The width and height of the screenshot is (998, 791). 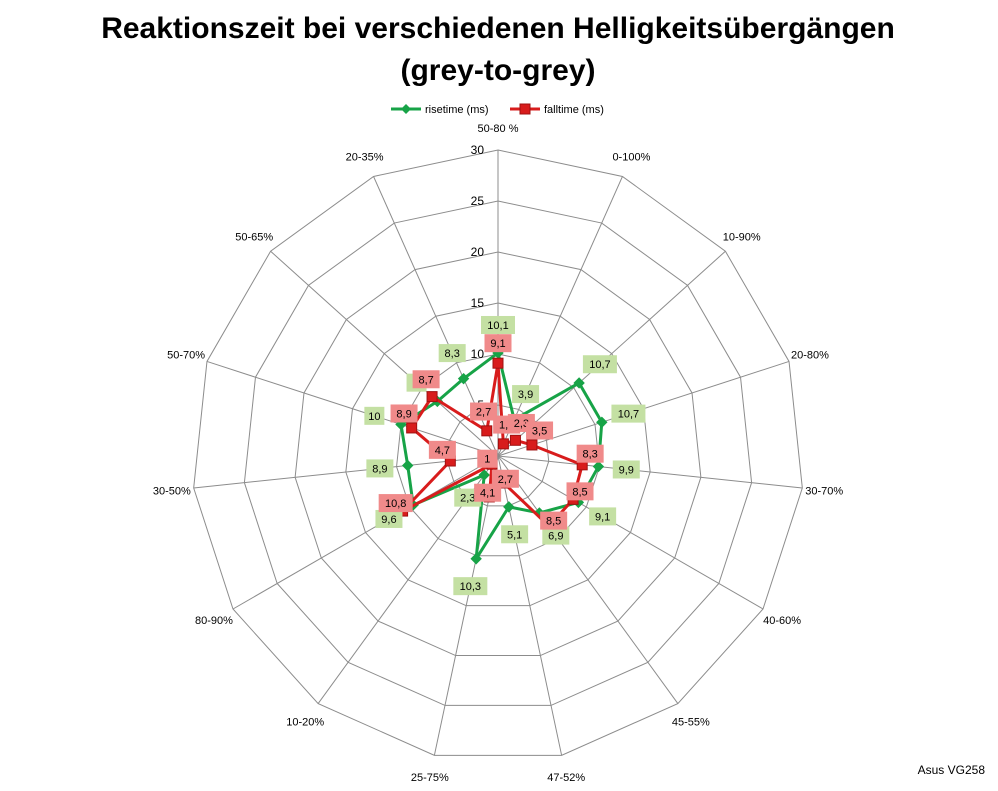 I want to click on data-label-text-risetime-ms-10-20: 2,3, so click(x=467, y=499).